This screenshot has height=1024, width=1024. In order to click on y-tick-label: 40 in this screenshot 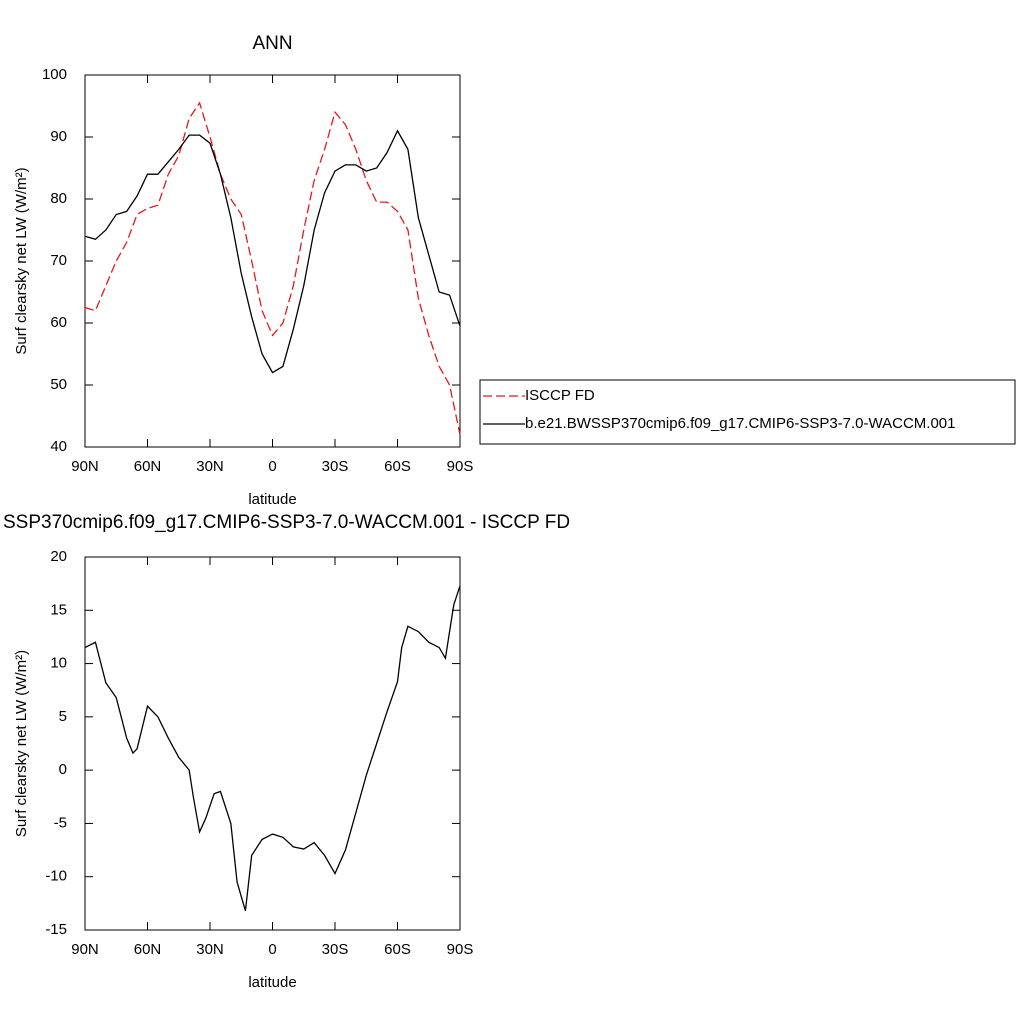, I will do `click(58, 446)`.